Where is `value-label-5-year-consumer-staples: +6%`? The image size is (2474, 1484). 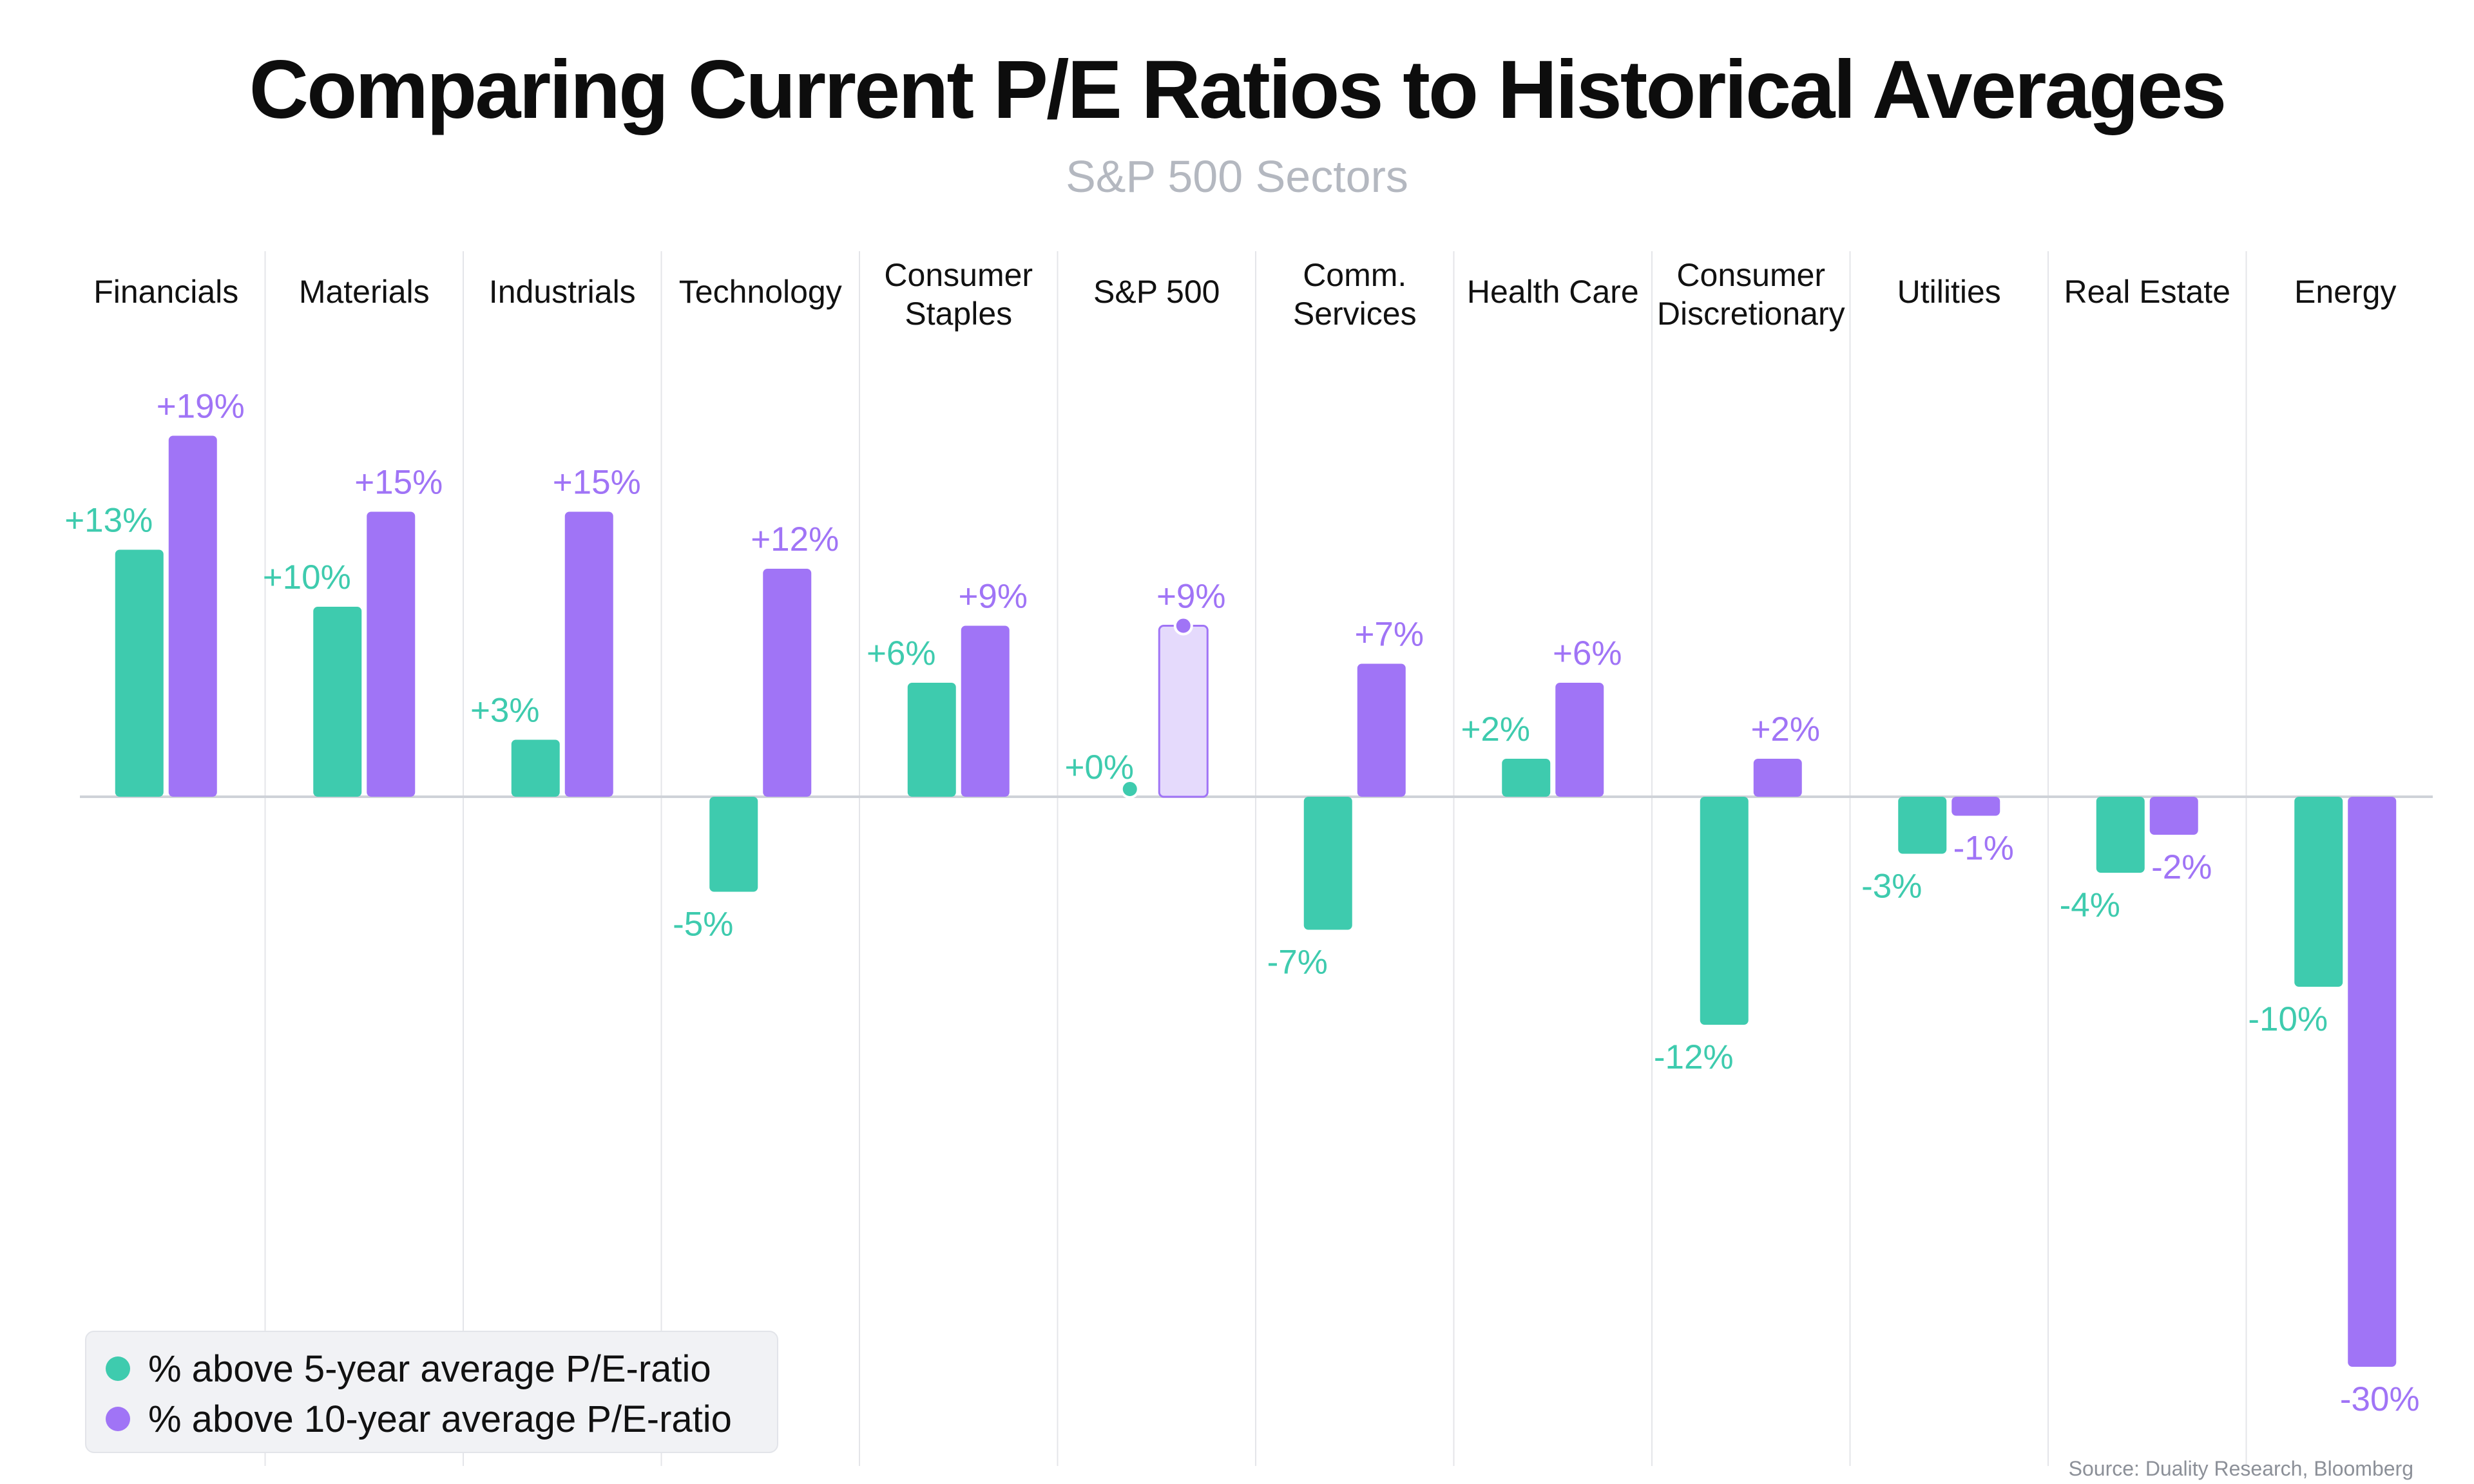
value-label-5-year-consumer-staples: +6% is located at coordinates (901, 653).